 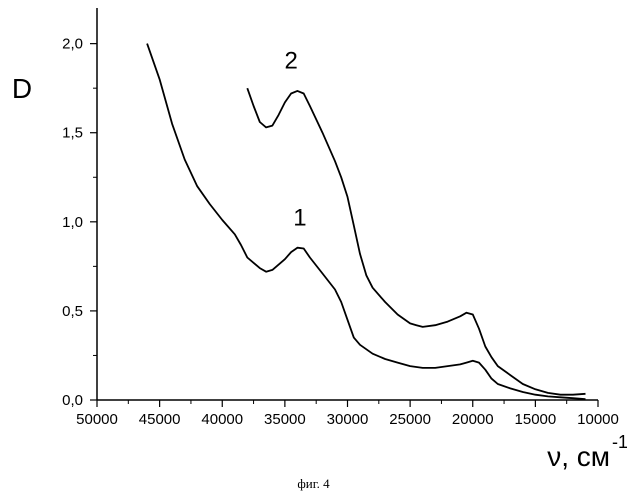 What do you see at coordinates (160, 419) in the screenshot?
I see `x-tick-label: 45000` at bounding box center [160, 419].